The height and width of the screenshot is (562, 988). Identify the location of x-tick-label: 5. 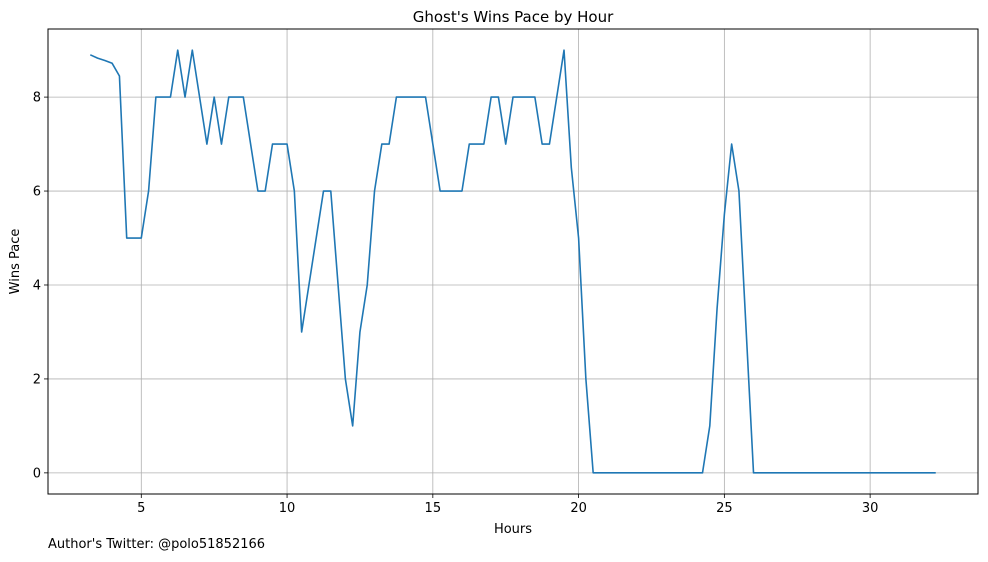
(141, 508).